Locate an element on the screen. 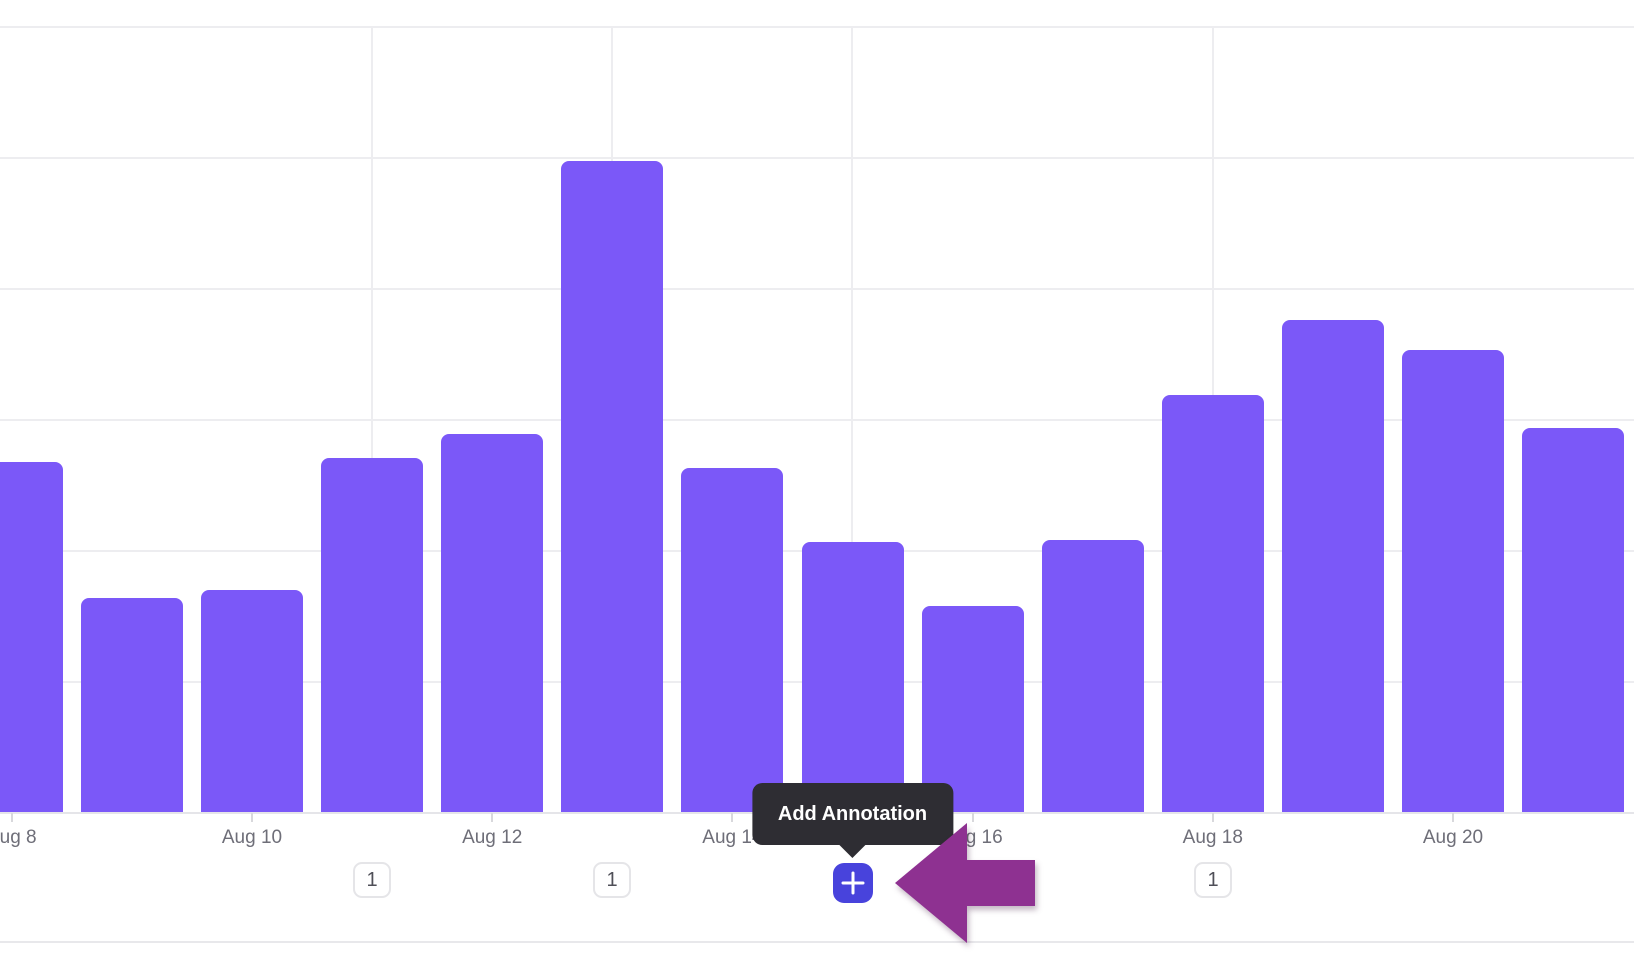  x-axis-label: Aug 14 is located at coordinates (732, 837).